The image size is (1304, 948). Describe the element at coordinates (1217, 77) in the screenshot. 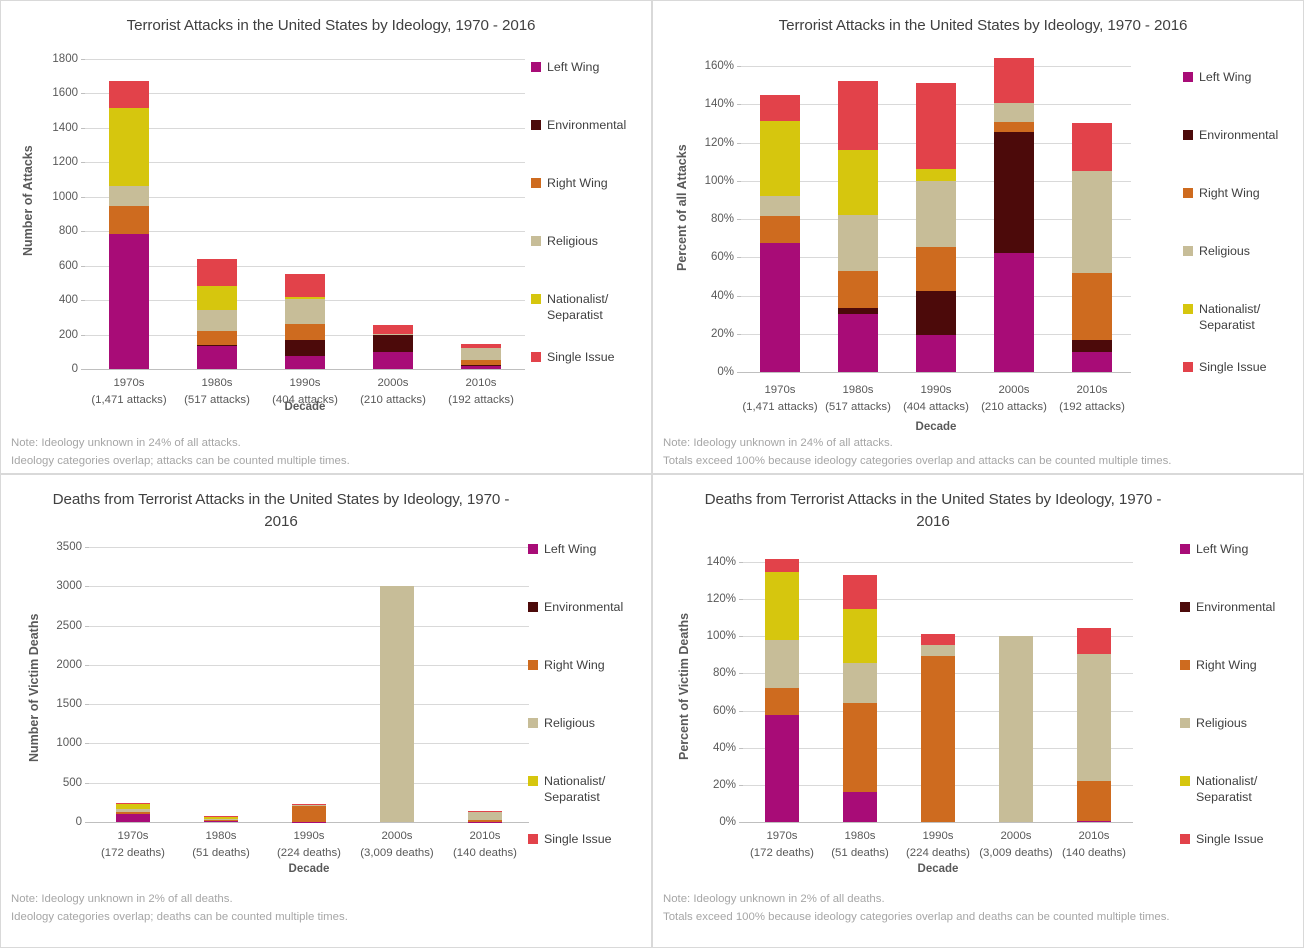

I see `legend-item-left-wing: Left Wing` at that location.